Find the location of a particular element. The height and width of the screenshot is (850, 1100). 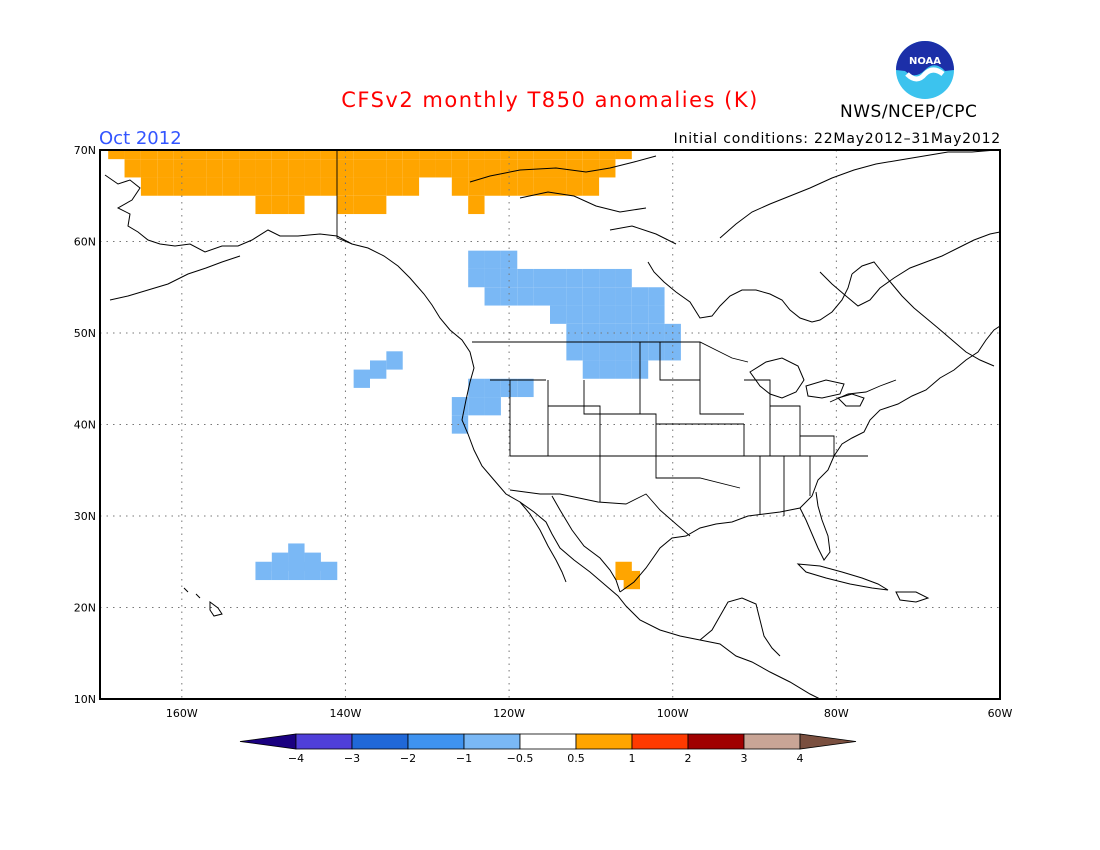

hispaniola is located at coordinates (912, 597).